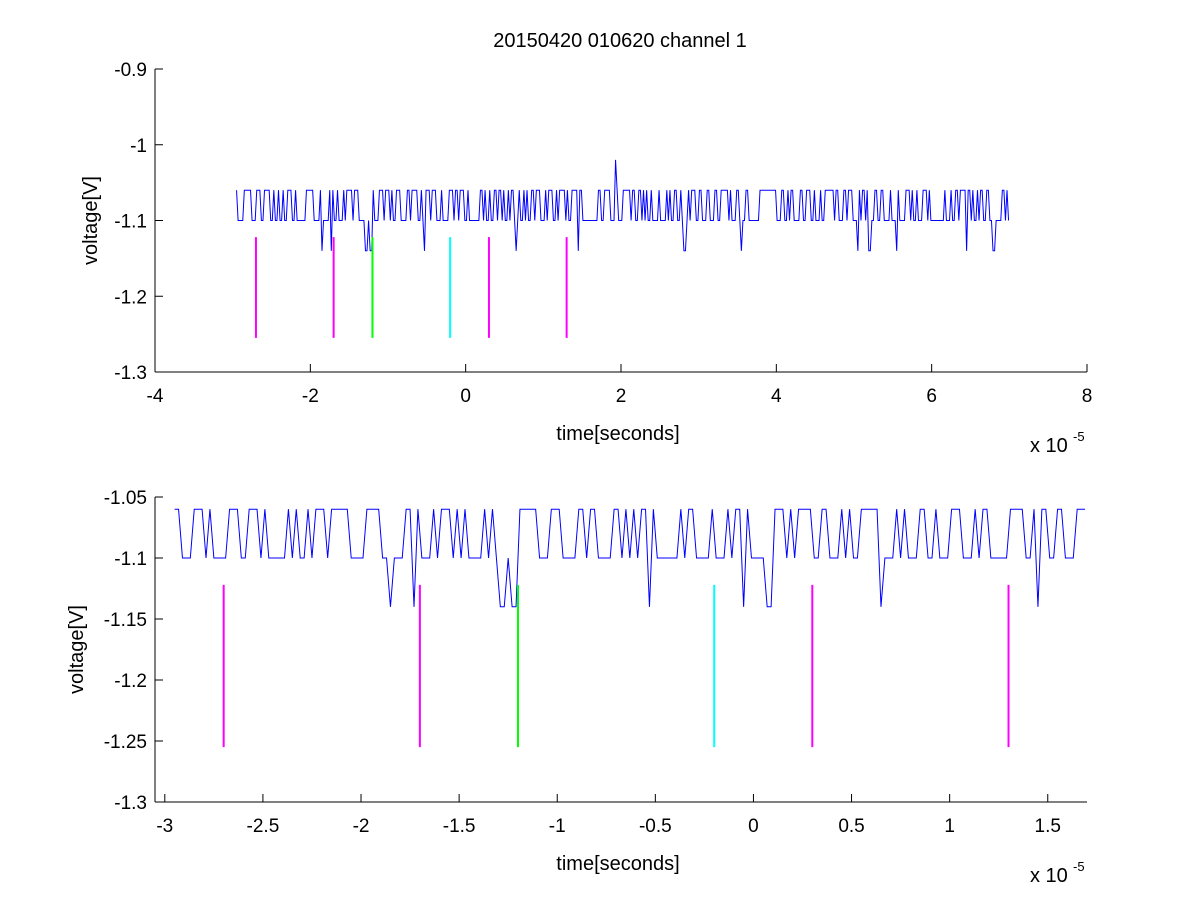 The image size is (1200, 901). Describe the element at coordinates (459, 826) in the screenshot. I see `x-tick-label: -1.5` at that location.